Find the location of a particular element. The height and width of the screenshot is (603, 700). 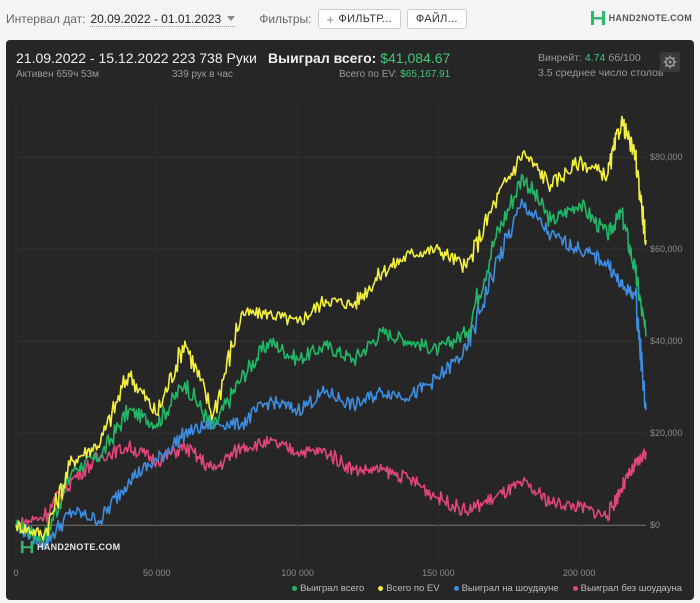

x-tick-label: 150 000 is located at coordinates (438, 573).